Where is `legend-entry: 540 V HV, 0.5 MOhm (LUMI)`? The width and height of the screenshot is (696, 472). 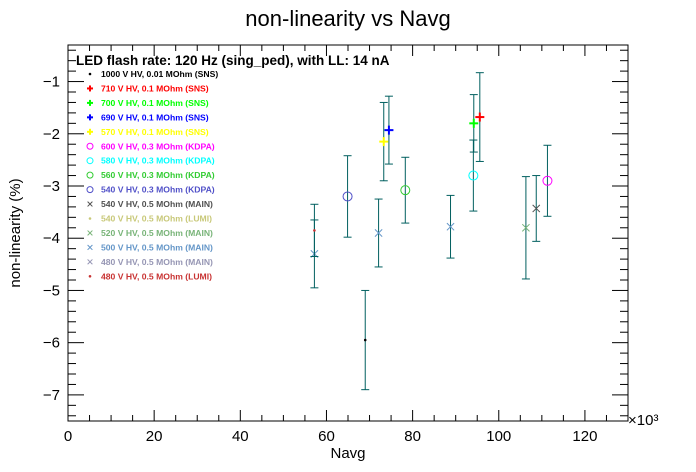
legend-entry: 540 V HV, 0.5 MOhm (LUMI) is located at coordinates (150, 219).